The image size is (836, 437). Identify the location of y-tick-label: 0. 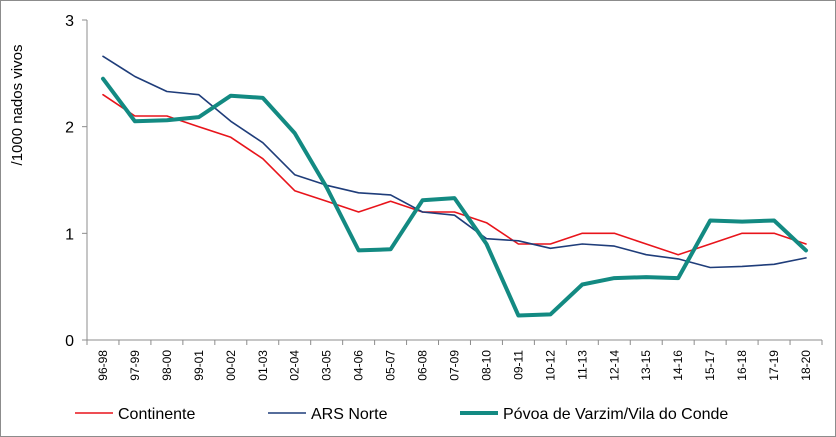
(69, 341).